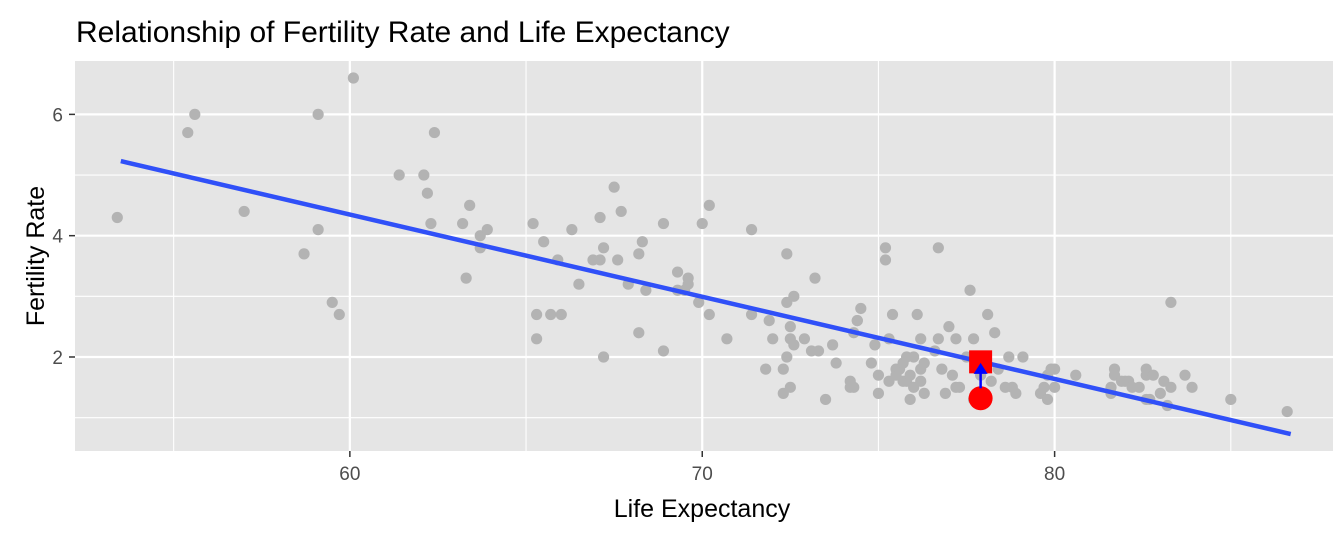  Describe the element at coordinates (349, 474) in the screenshot. I see `x-tick-label: 60` at that location.